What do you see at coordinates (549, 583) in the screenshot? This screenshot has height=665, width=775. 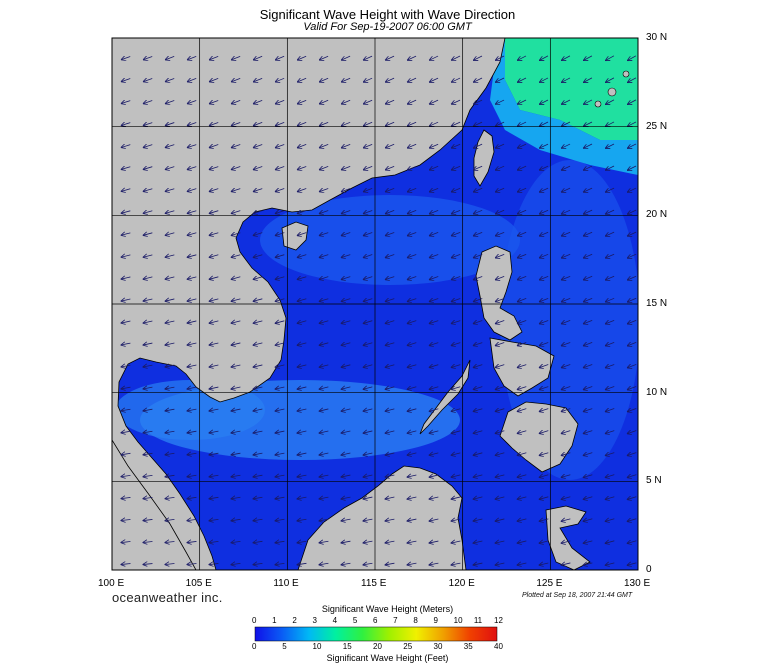 I see `lon-label: 125 E` at bounding box center [549, 583].